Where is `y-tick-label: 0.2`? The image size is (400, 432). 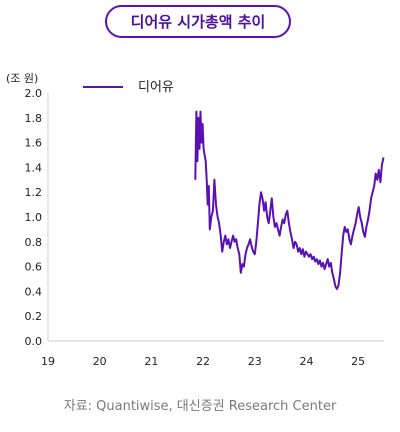
y-tick-label: 0.2 is located at coordinates (34, 316).